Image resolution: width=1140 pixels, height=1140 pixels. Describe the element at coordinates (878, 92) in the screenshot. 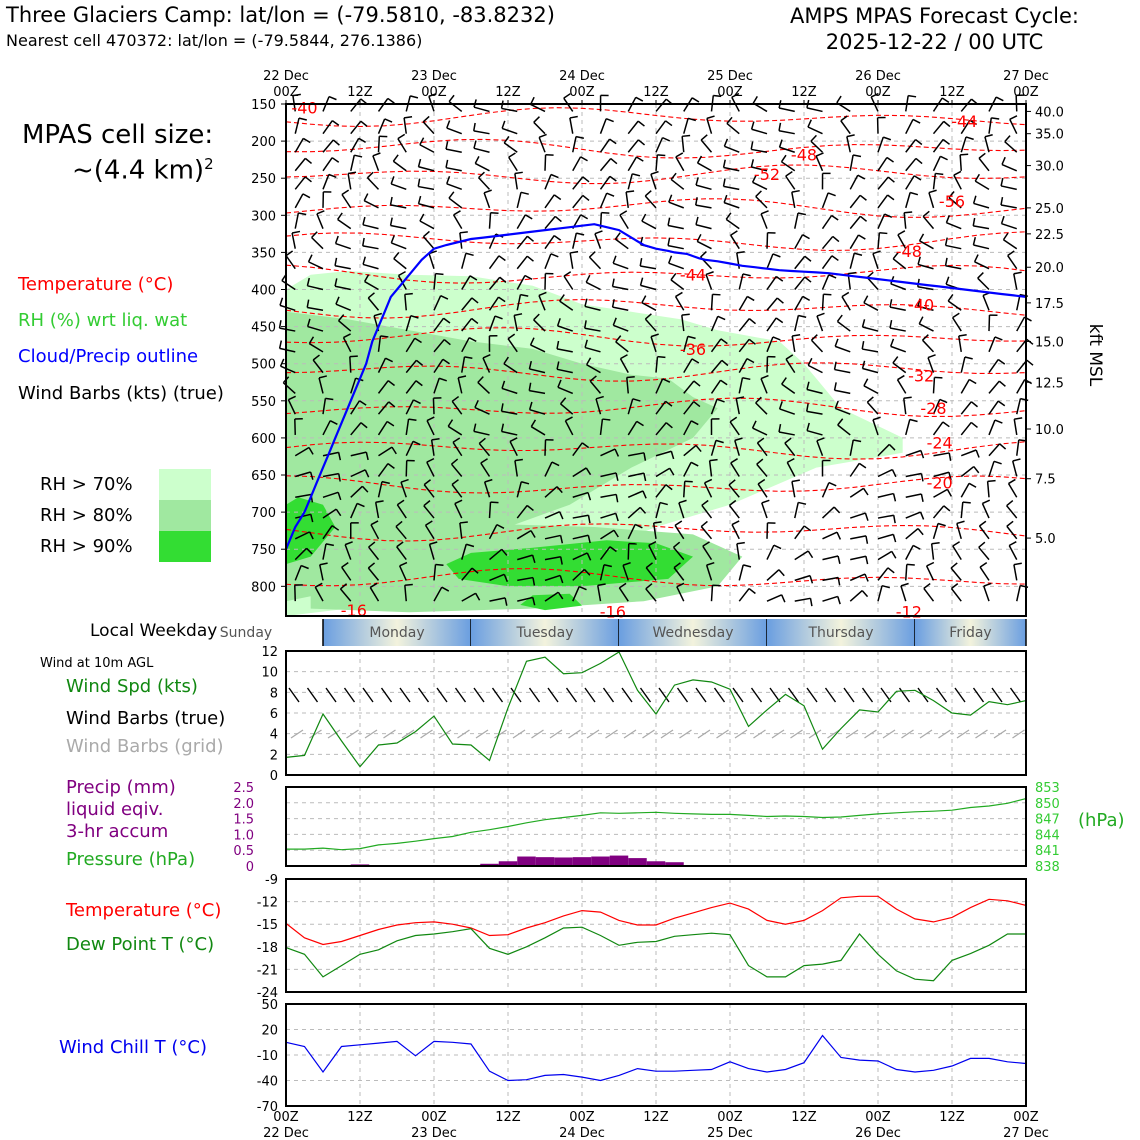

I see `top-hour-label: 00Z` at that location.